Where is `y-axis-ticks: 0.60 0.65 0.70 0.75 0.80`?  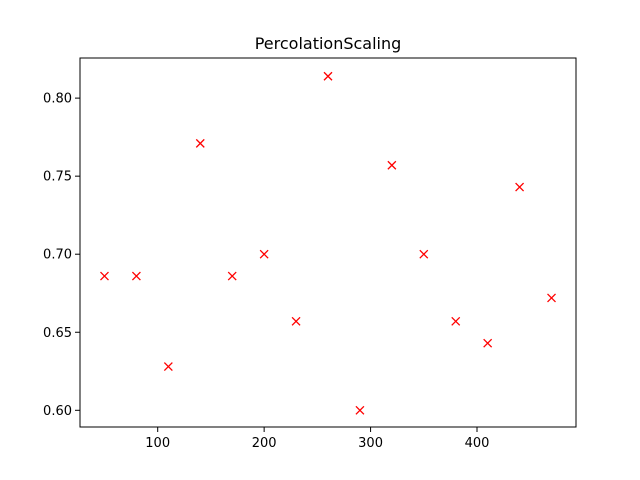
y-axis-ticks: 0.60 0.65 0.70 0.75 0.80 is located at coordinates (61, 255).